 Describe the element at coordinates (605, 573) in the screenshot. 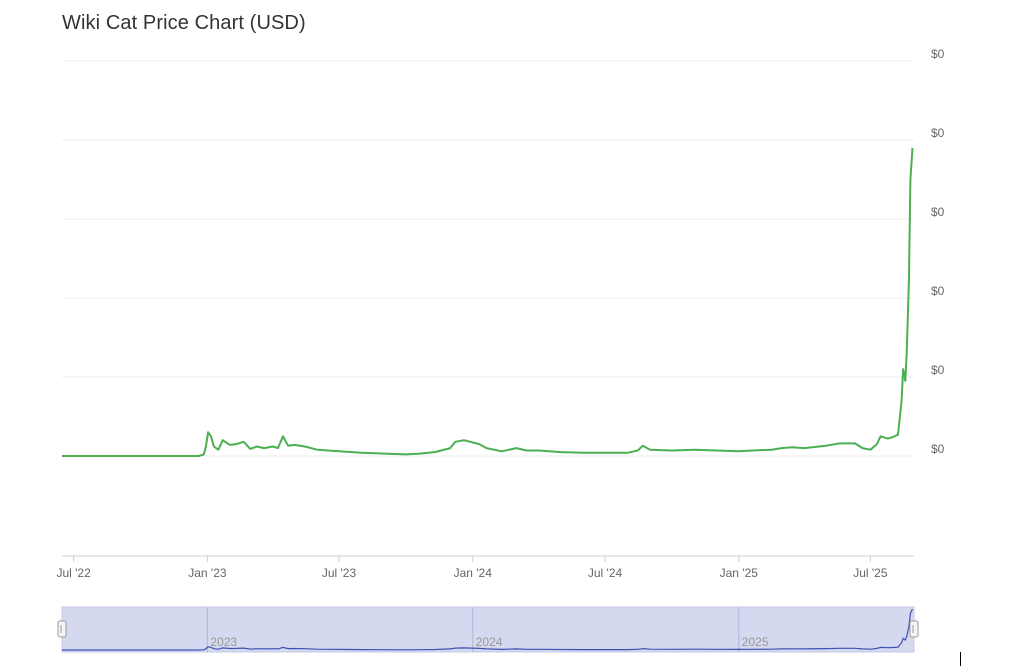

I see `x-tick-label: Jul '24` at that location.